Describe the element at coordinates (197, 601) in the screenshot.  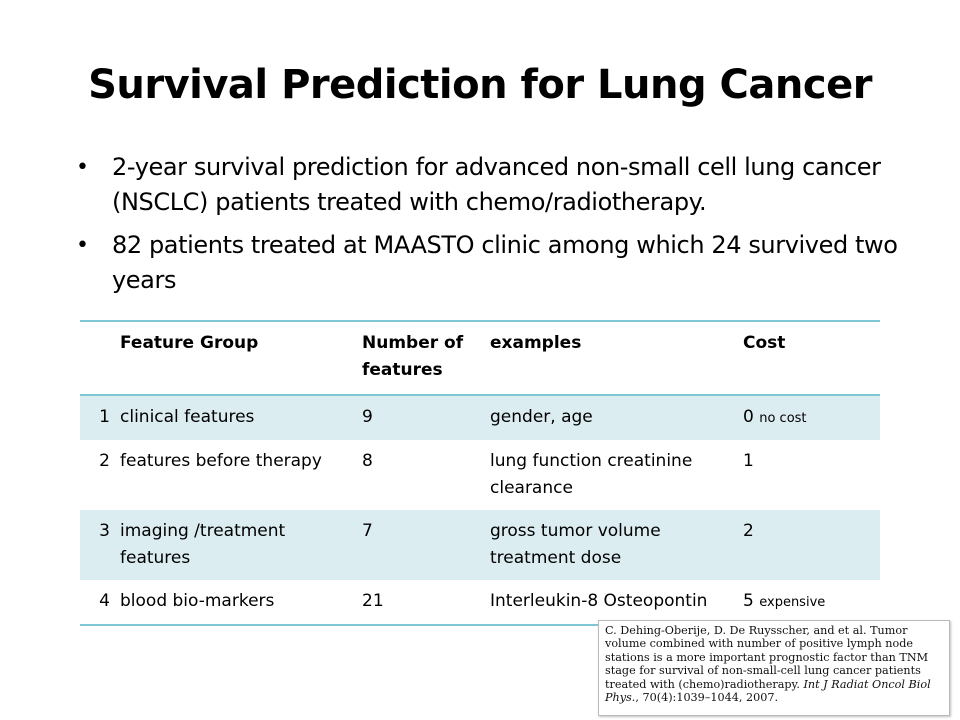
I see `row-feature-group: blood bio-markers` at that location.